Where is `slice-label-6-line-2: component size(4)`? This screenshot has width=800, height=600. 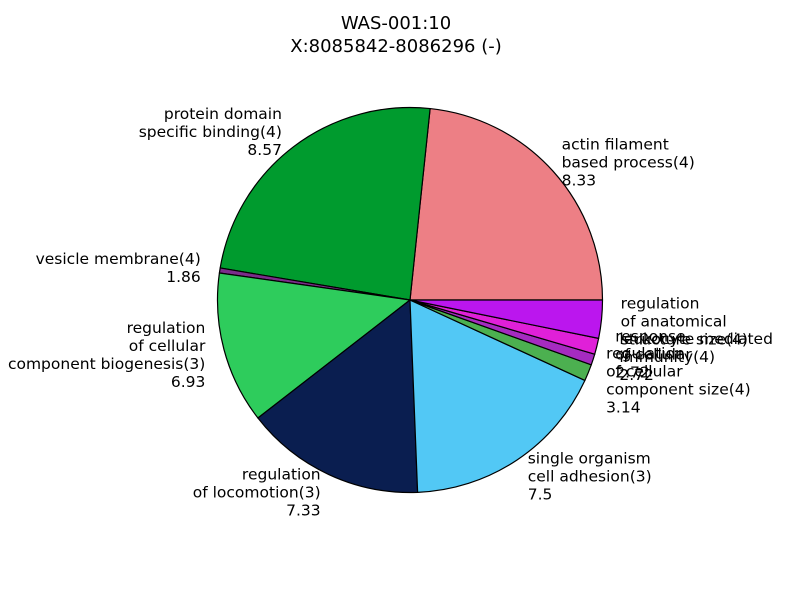
slice-label-6-line-2: component size(4) is located at coordinates (678, 389).